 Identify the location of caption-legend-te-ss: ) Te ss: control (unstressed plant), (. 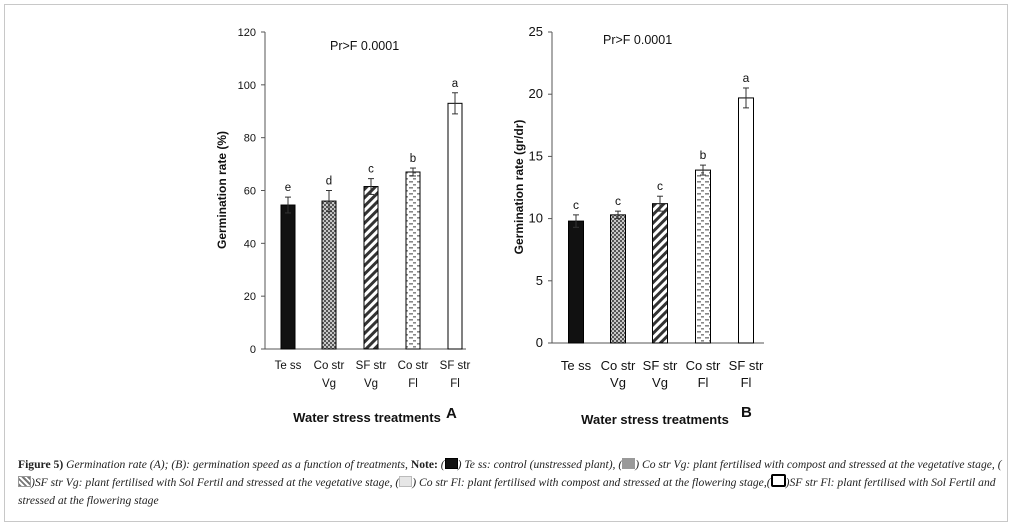
(540, 464).